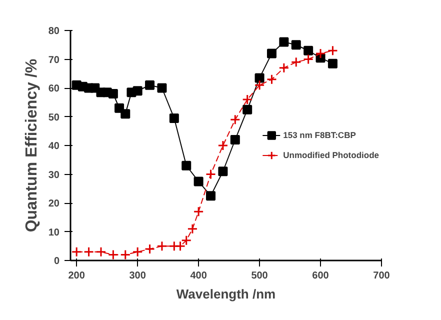 Image resolution: width=441 pixels, height=320 pixels. What do you see at coordinates (331, 155) in the screenshot?
I see `legend-label: Unmodified Photodiode` at bounding box center [331, 155].